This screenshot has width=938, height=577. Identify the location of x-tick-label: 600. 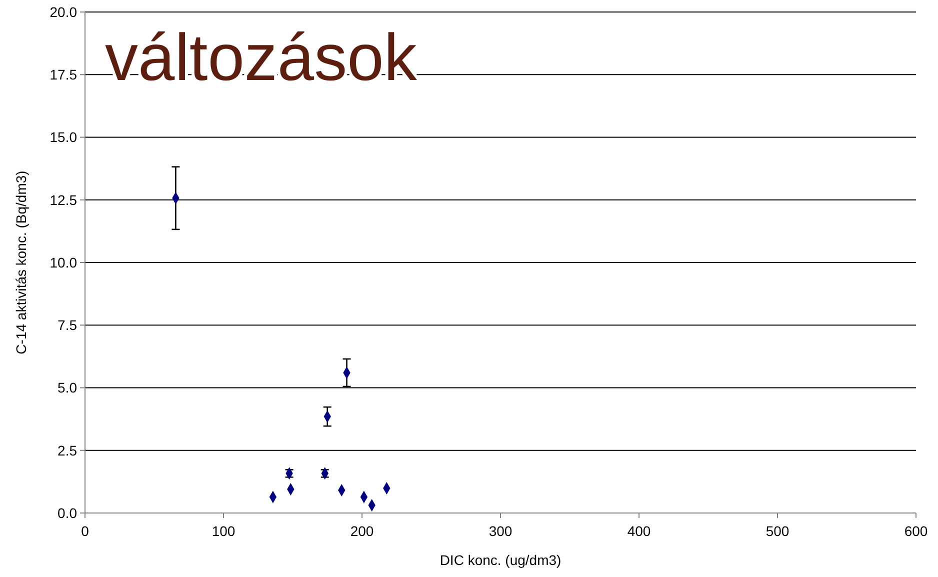
(916, 531).